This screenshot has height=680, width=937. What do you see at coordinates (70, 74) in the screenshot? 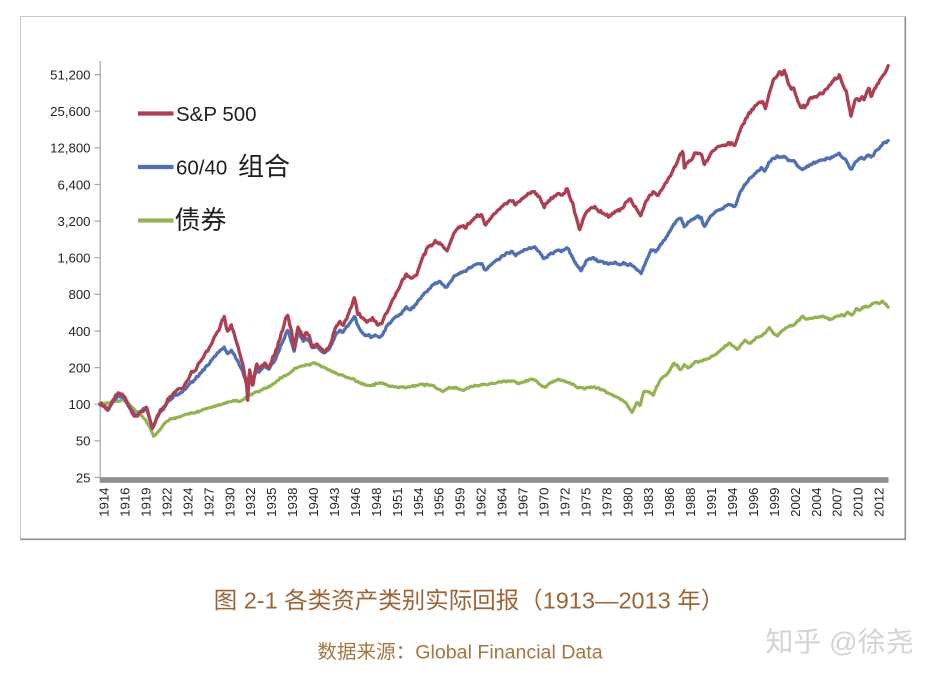
I see `svg-text: 51,200` at bounding box center [70, 74].